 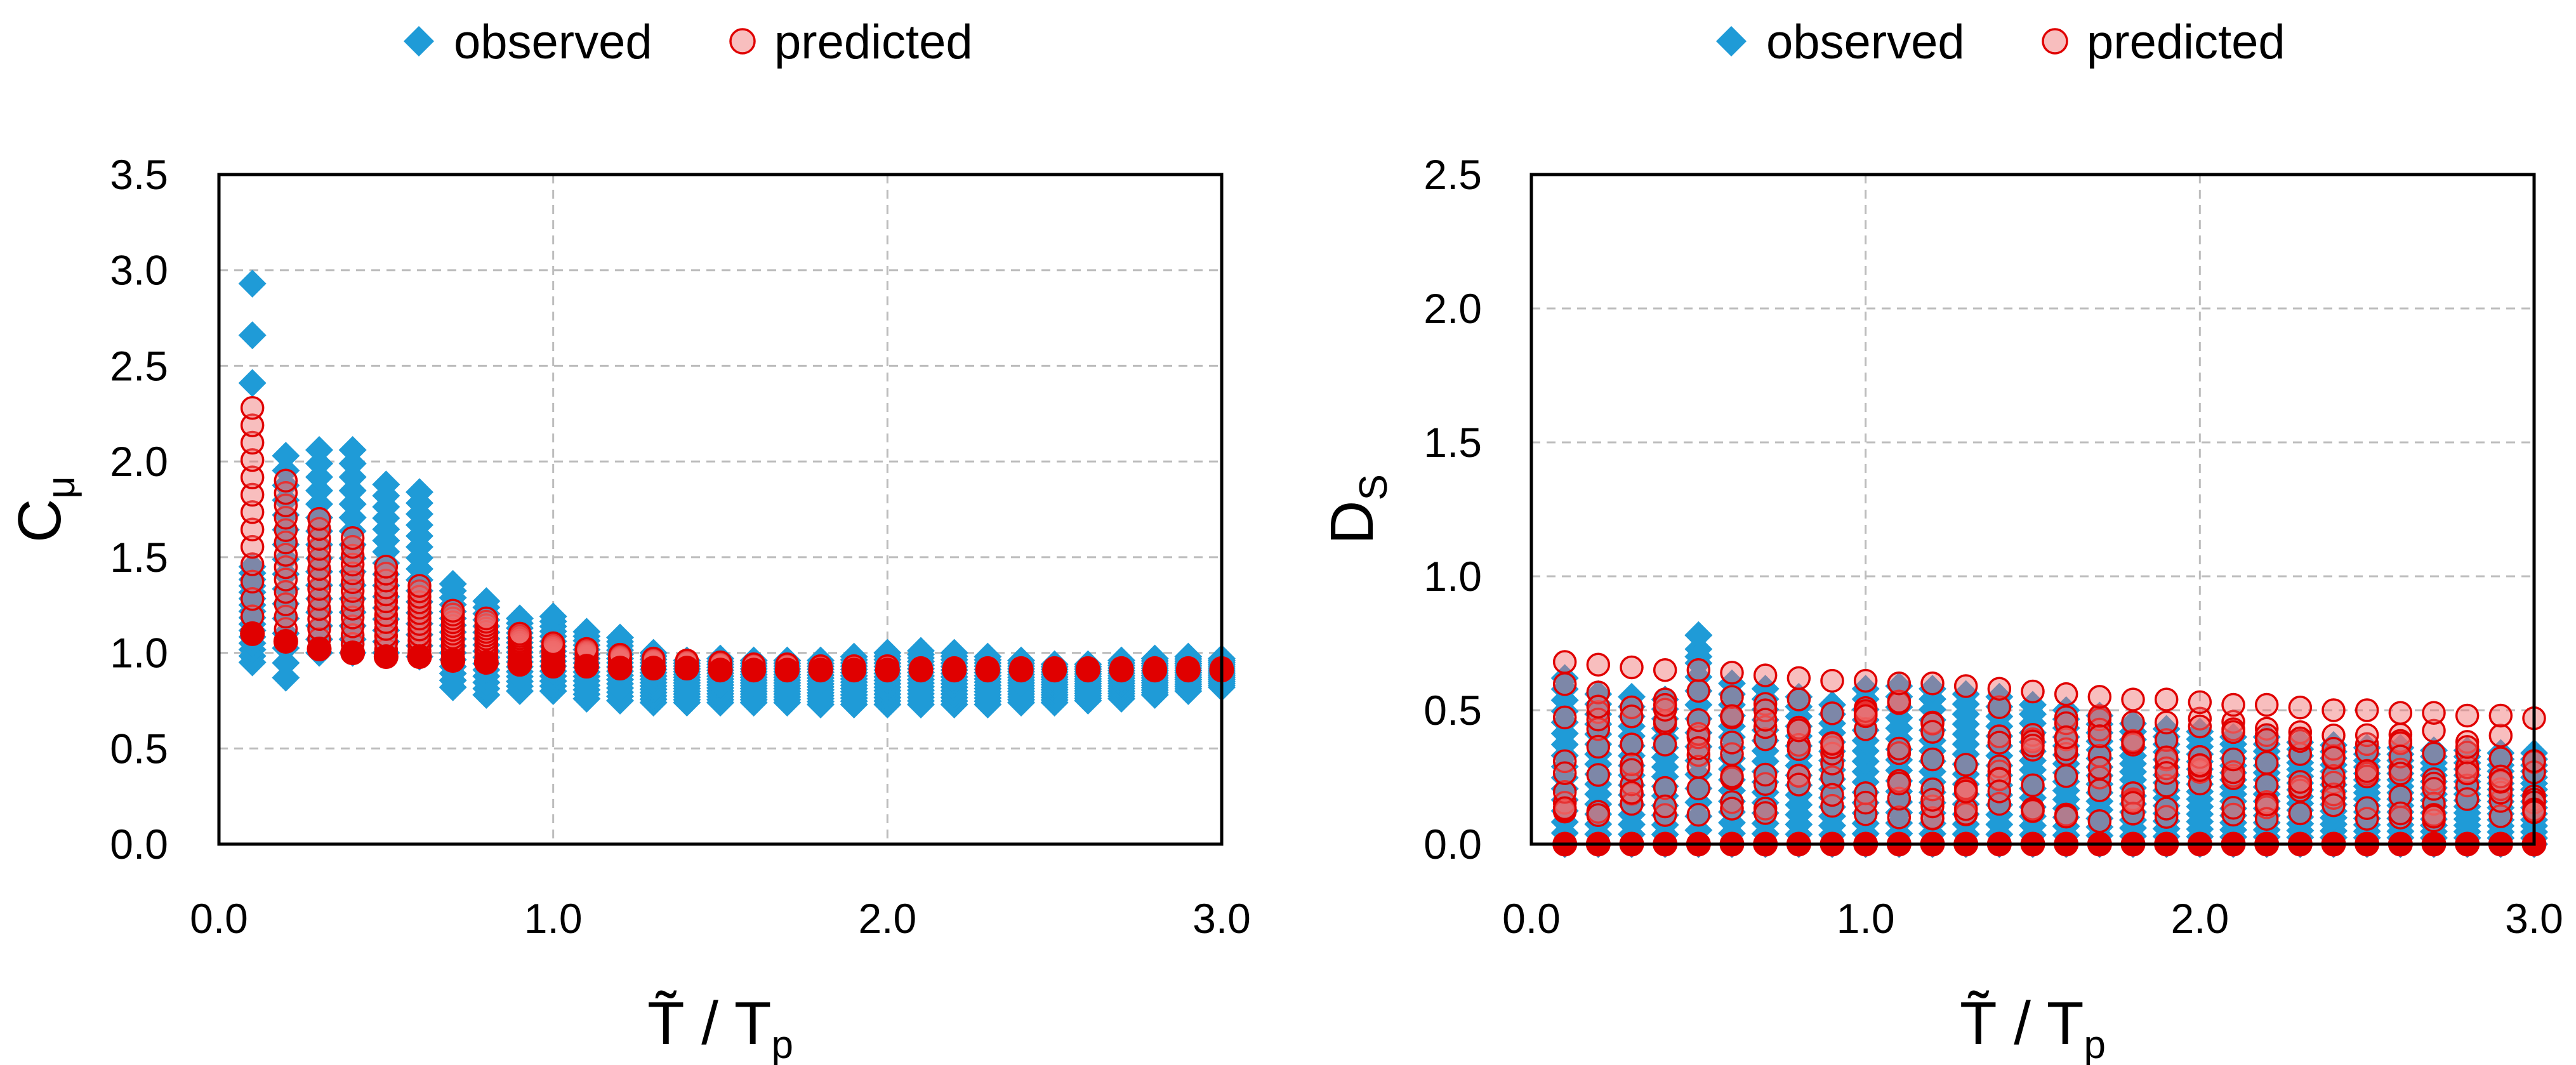 What do you see at coordinates (139, 174) in the screenshot?
I see `y-tick-label: 3.5` at bounding box center [139, 174].